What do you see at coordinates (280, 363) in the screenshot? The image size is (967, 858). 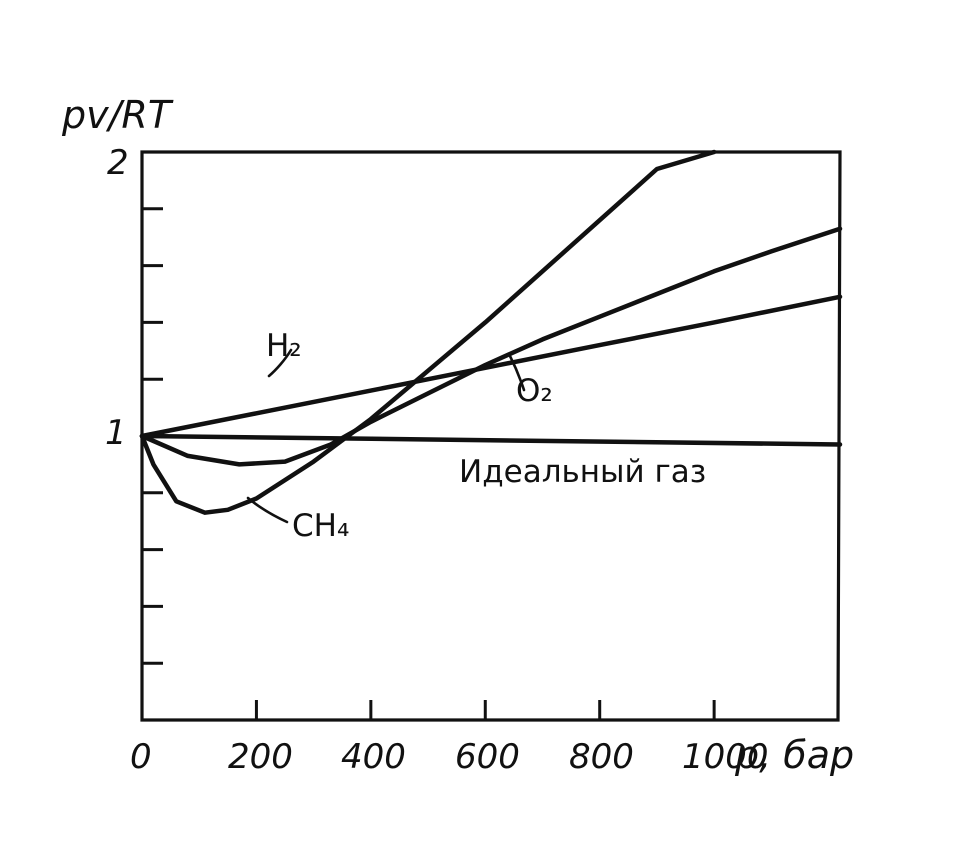 I see `leader-h2` at bounding box center [280, 363].